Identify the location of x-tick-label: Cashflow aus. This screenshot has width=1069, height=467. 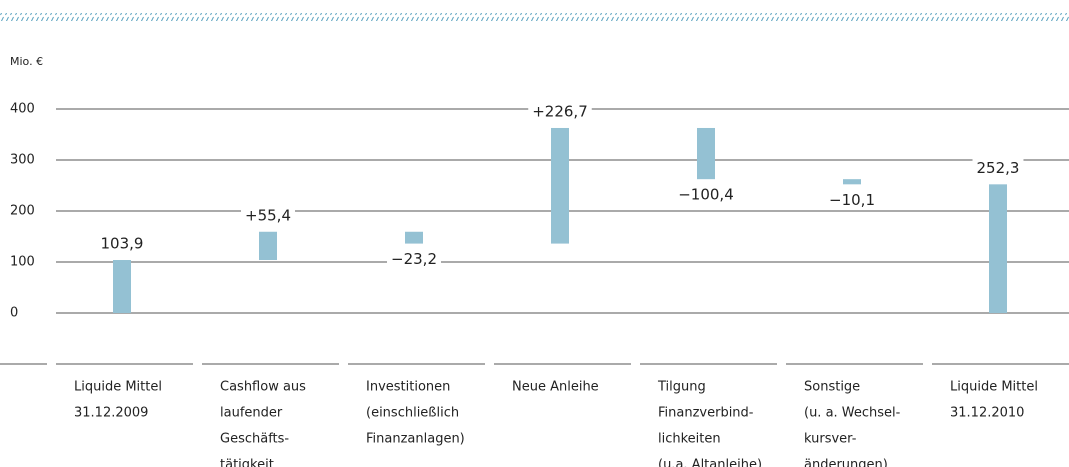
(263, 387).